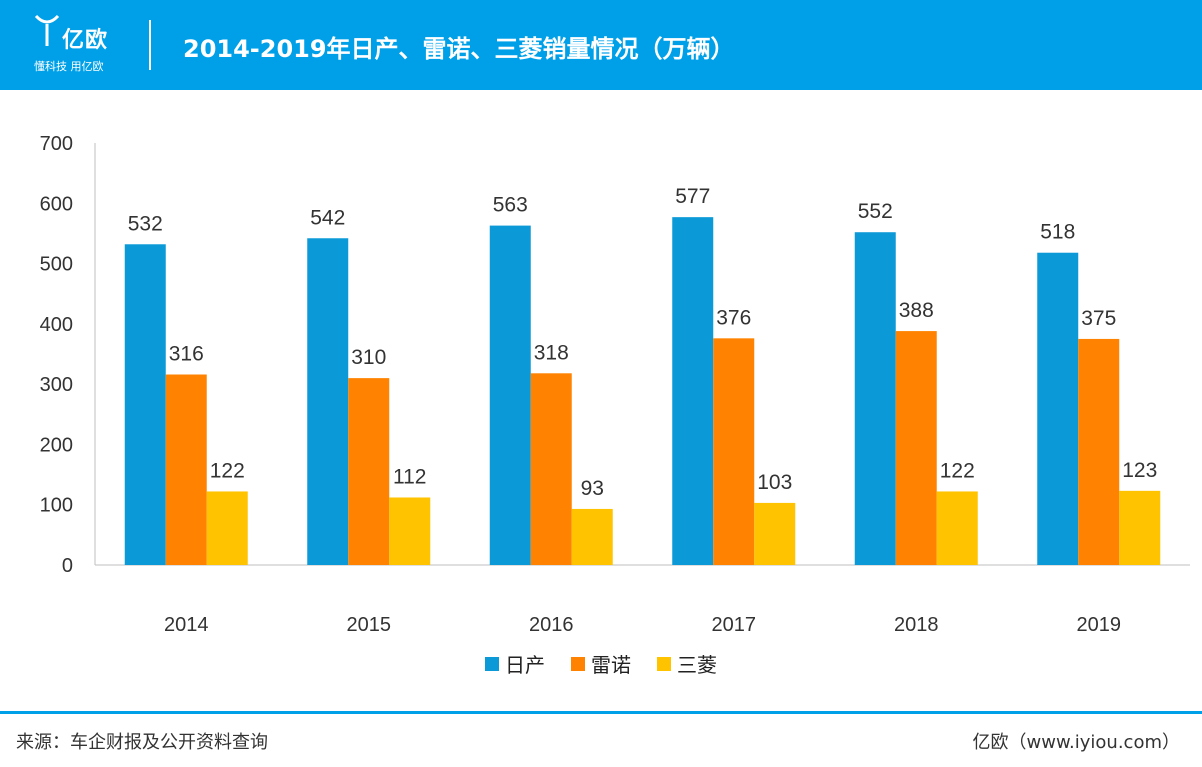  I want to click on data-label: 375, so click(1098, 318).